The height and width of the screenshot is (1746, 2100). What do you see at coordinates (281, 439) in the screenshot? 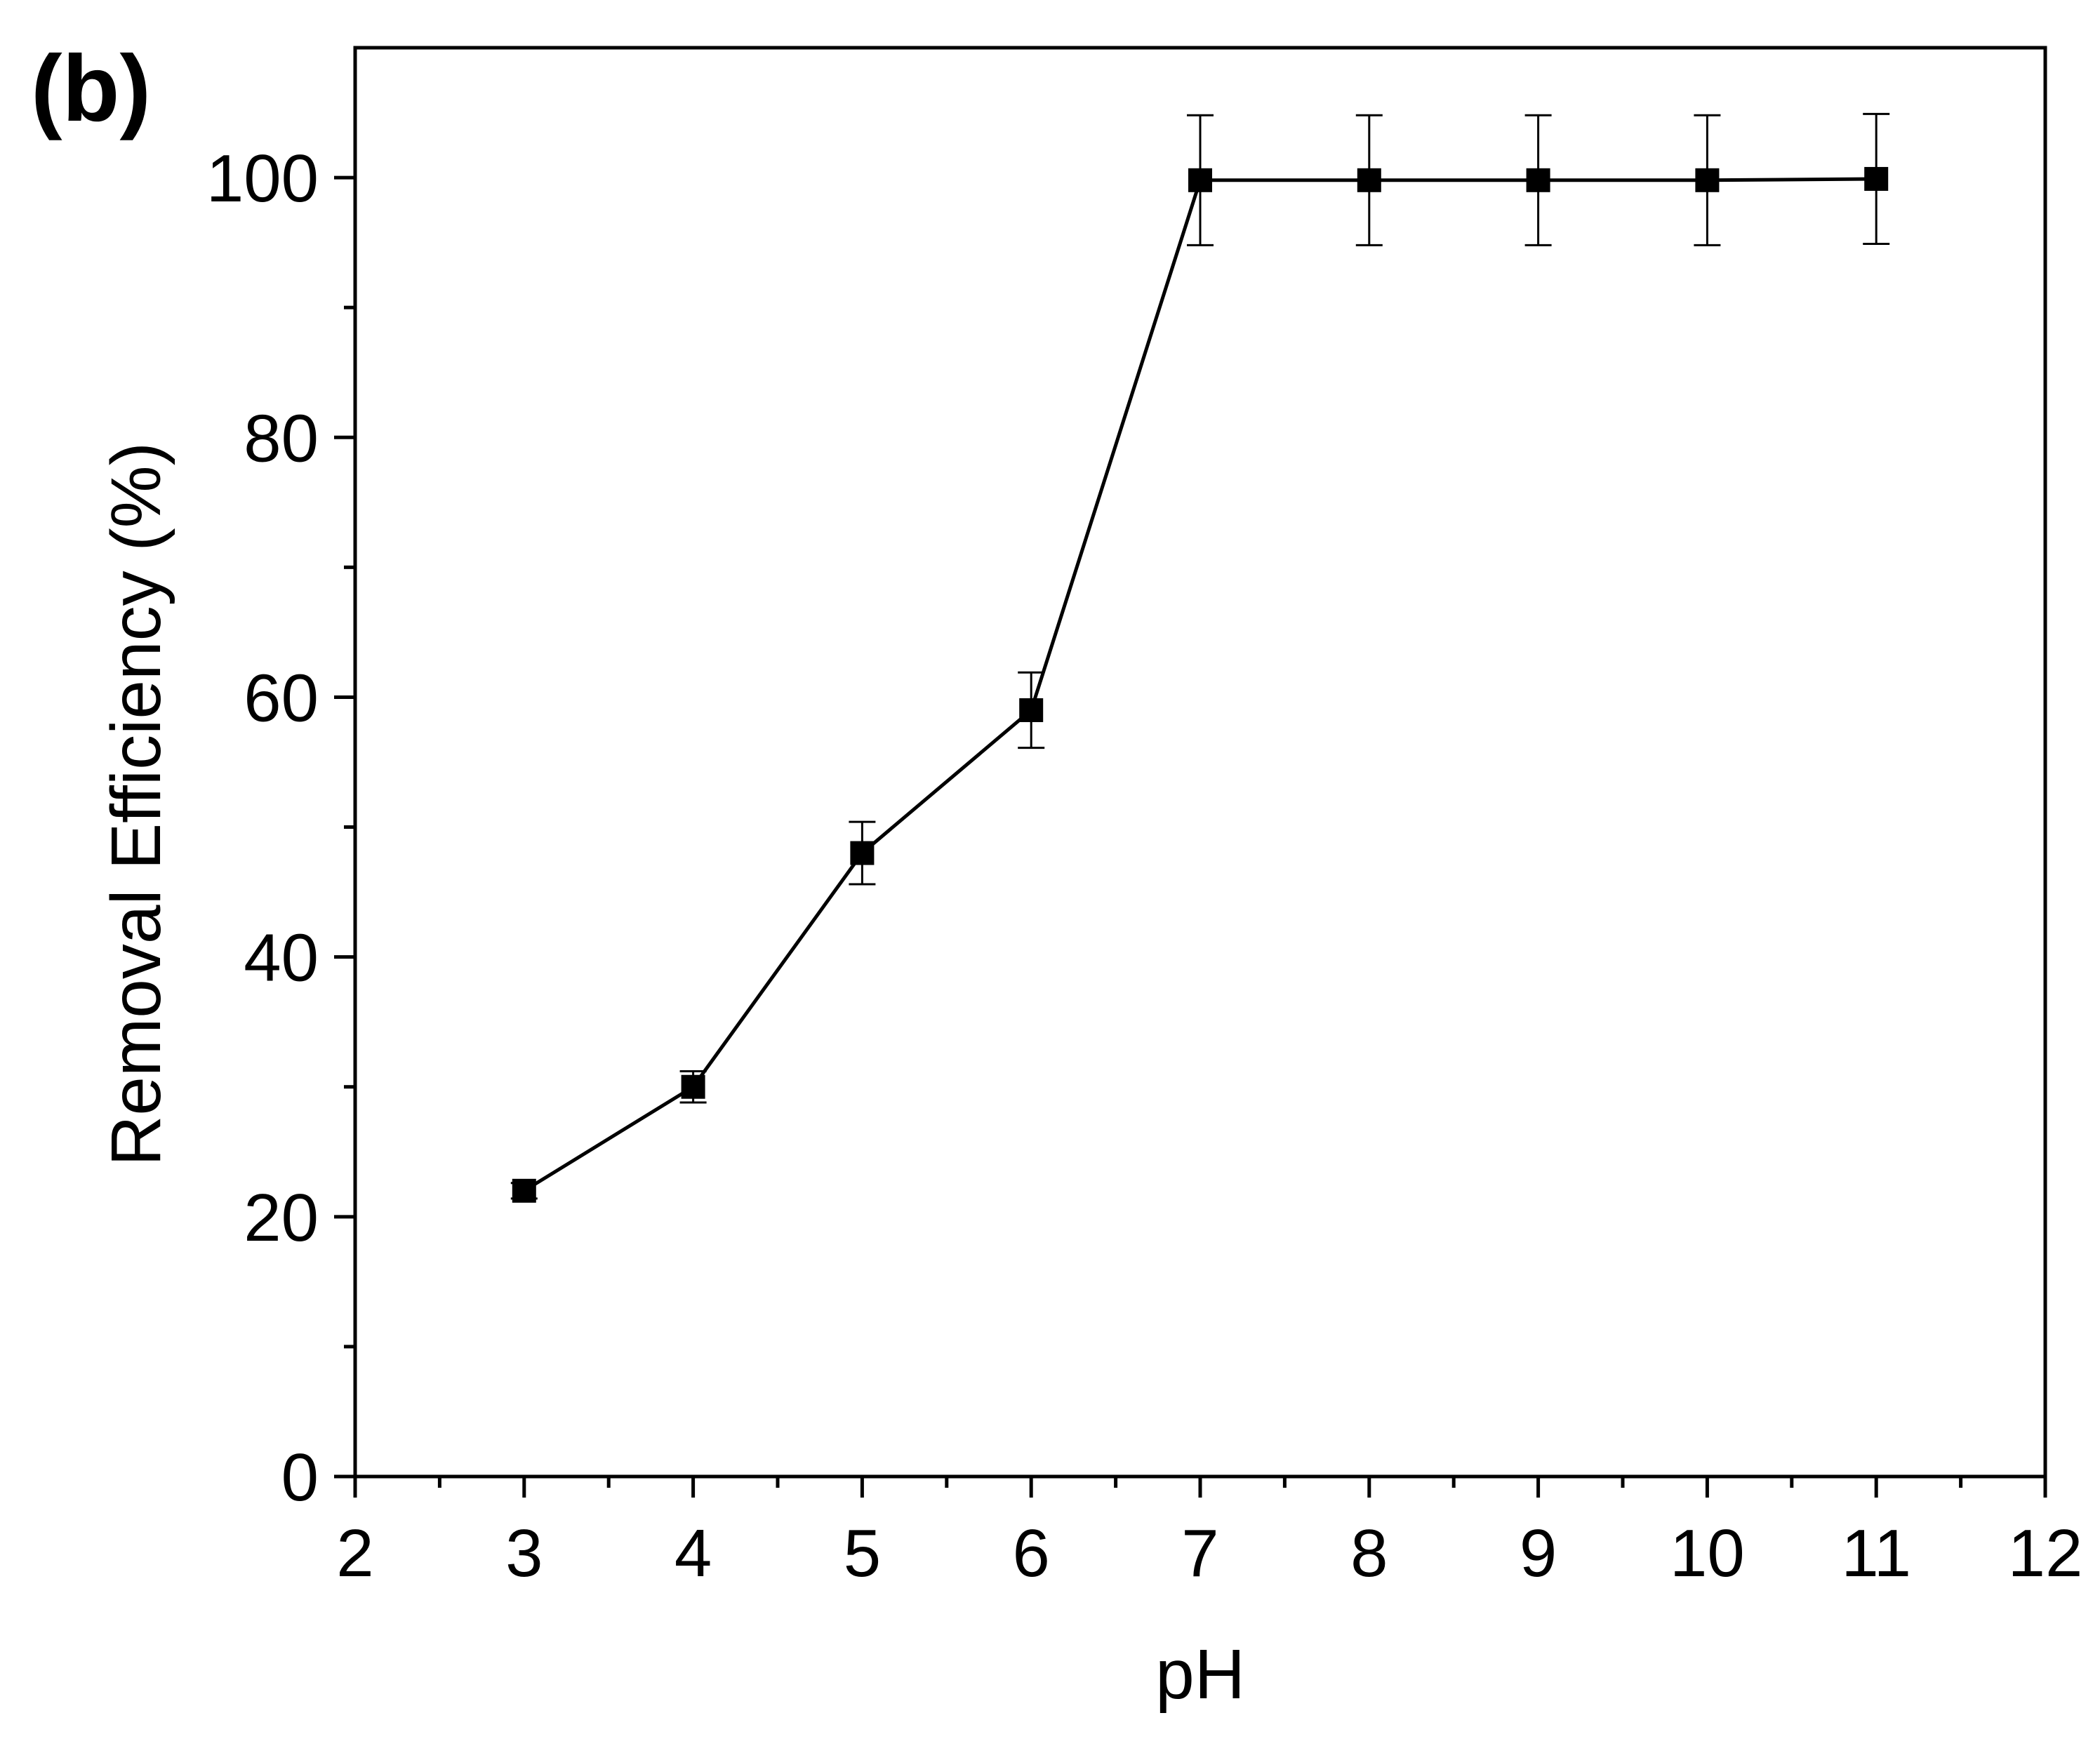
I see `y-tick-label: 80` at bounding box center [281, 439].